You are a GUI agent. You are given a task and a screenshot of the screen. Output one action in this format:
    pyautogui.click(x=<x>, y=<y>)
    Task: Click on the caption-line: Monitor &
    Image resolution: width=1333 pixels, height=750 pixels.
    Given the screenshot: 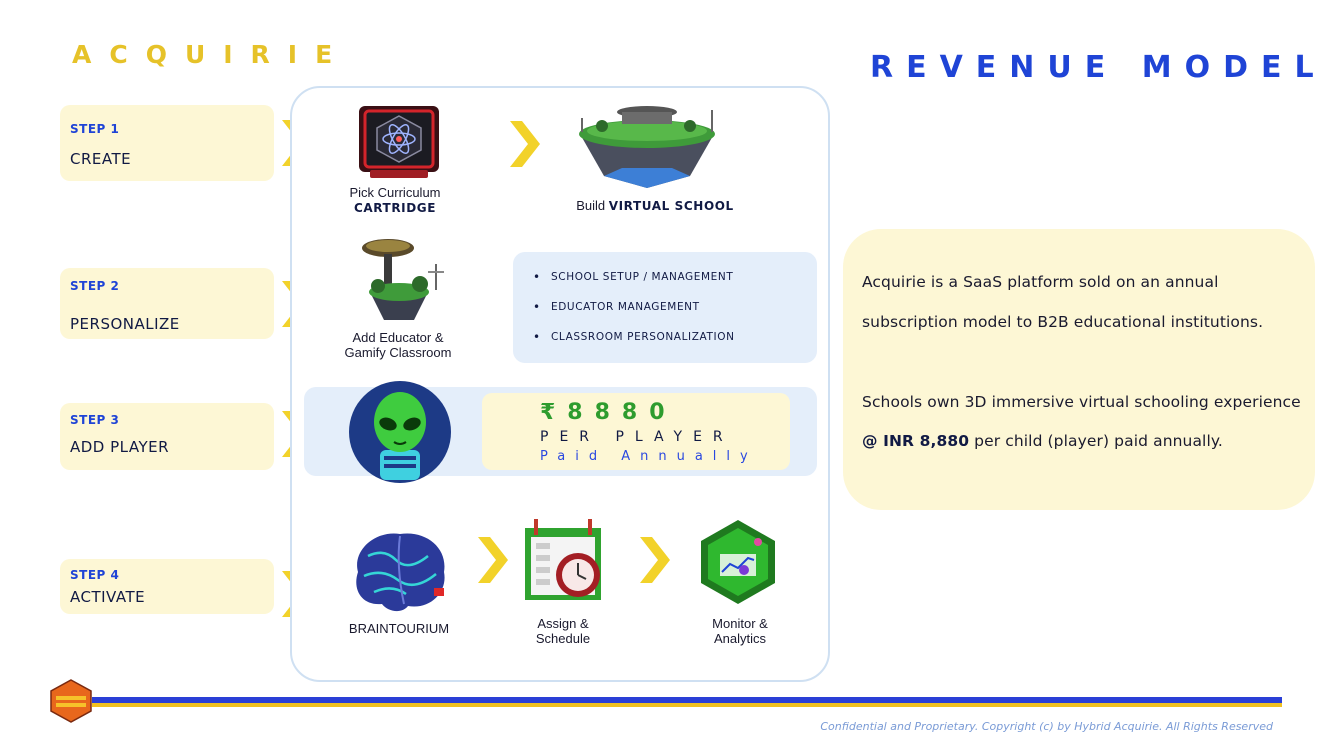 What is the action you would take?
    pyautogui.click(x=740, y=623)
    